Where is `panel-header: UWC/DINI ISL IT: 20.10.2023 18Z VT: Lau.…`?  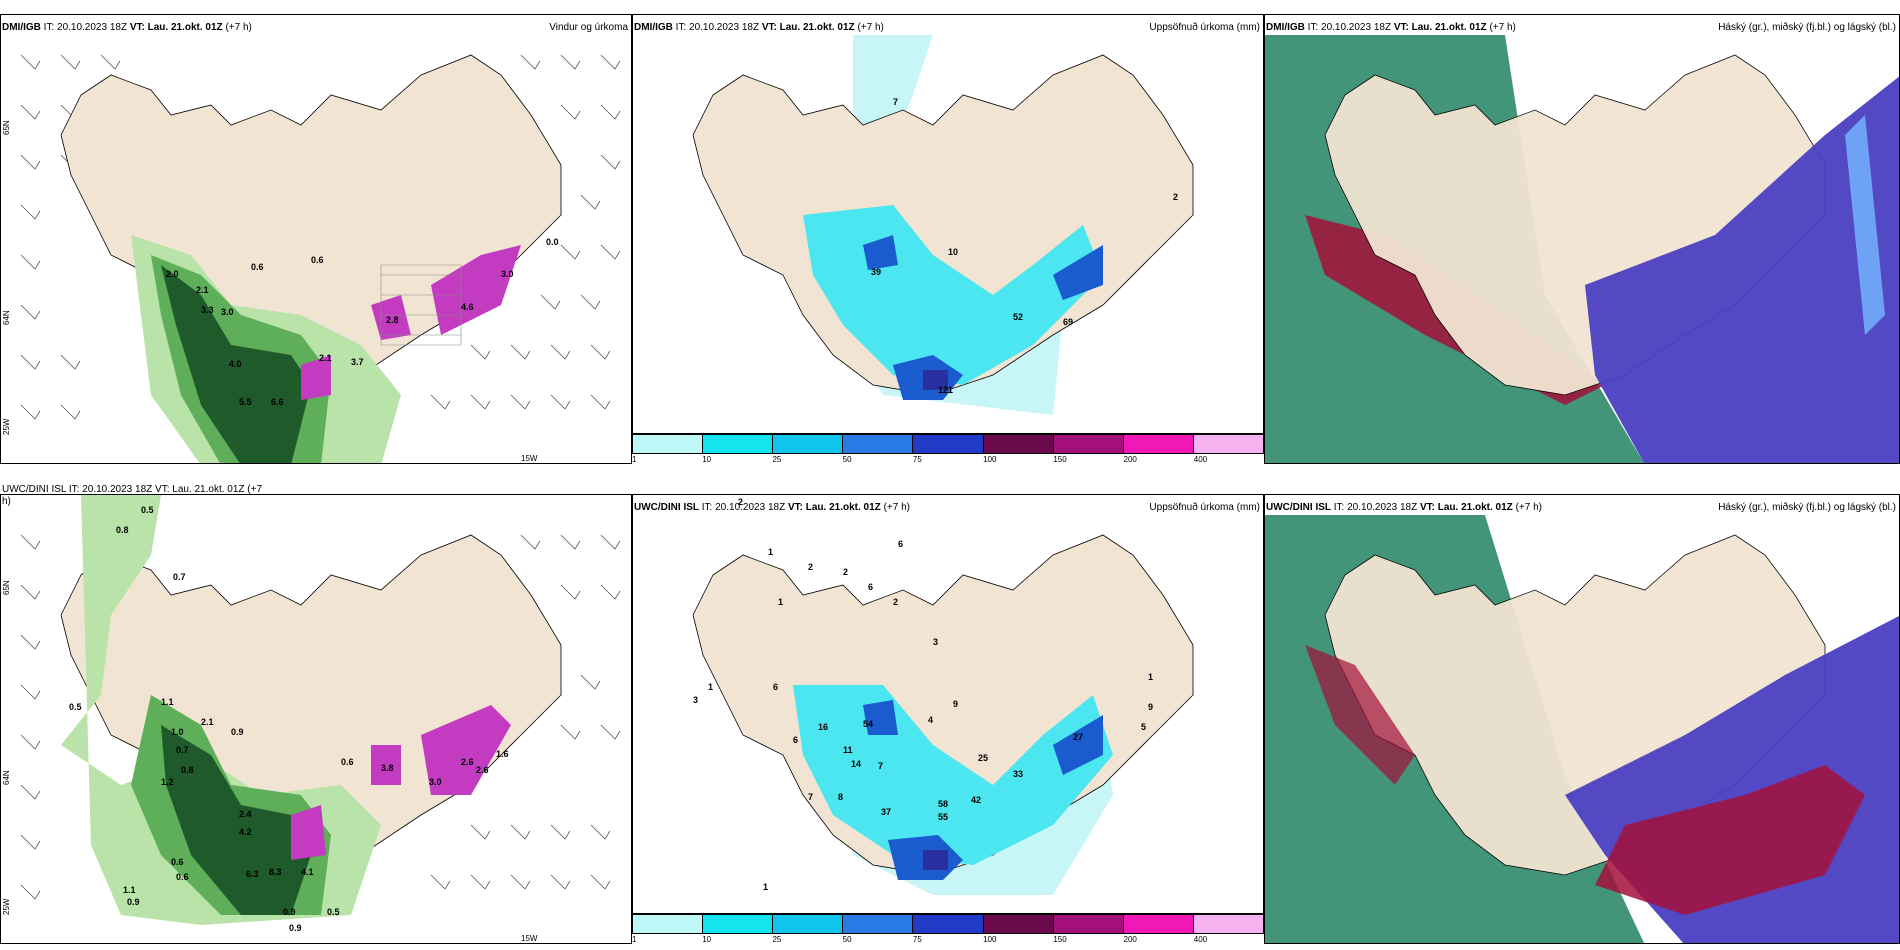 panel-header: UWC/DINI ISL IT: 20.10.2023 18Z VT: Lau.… is located at coordinates (1404, 507).